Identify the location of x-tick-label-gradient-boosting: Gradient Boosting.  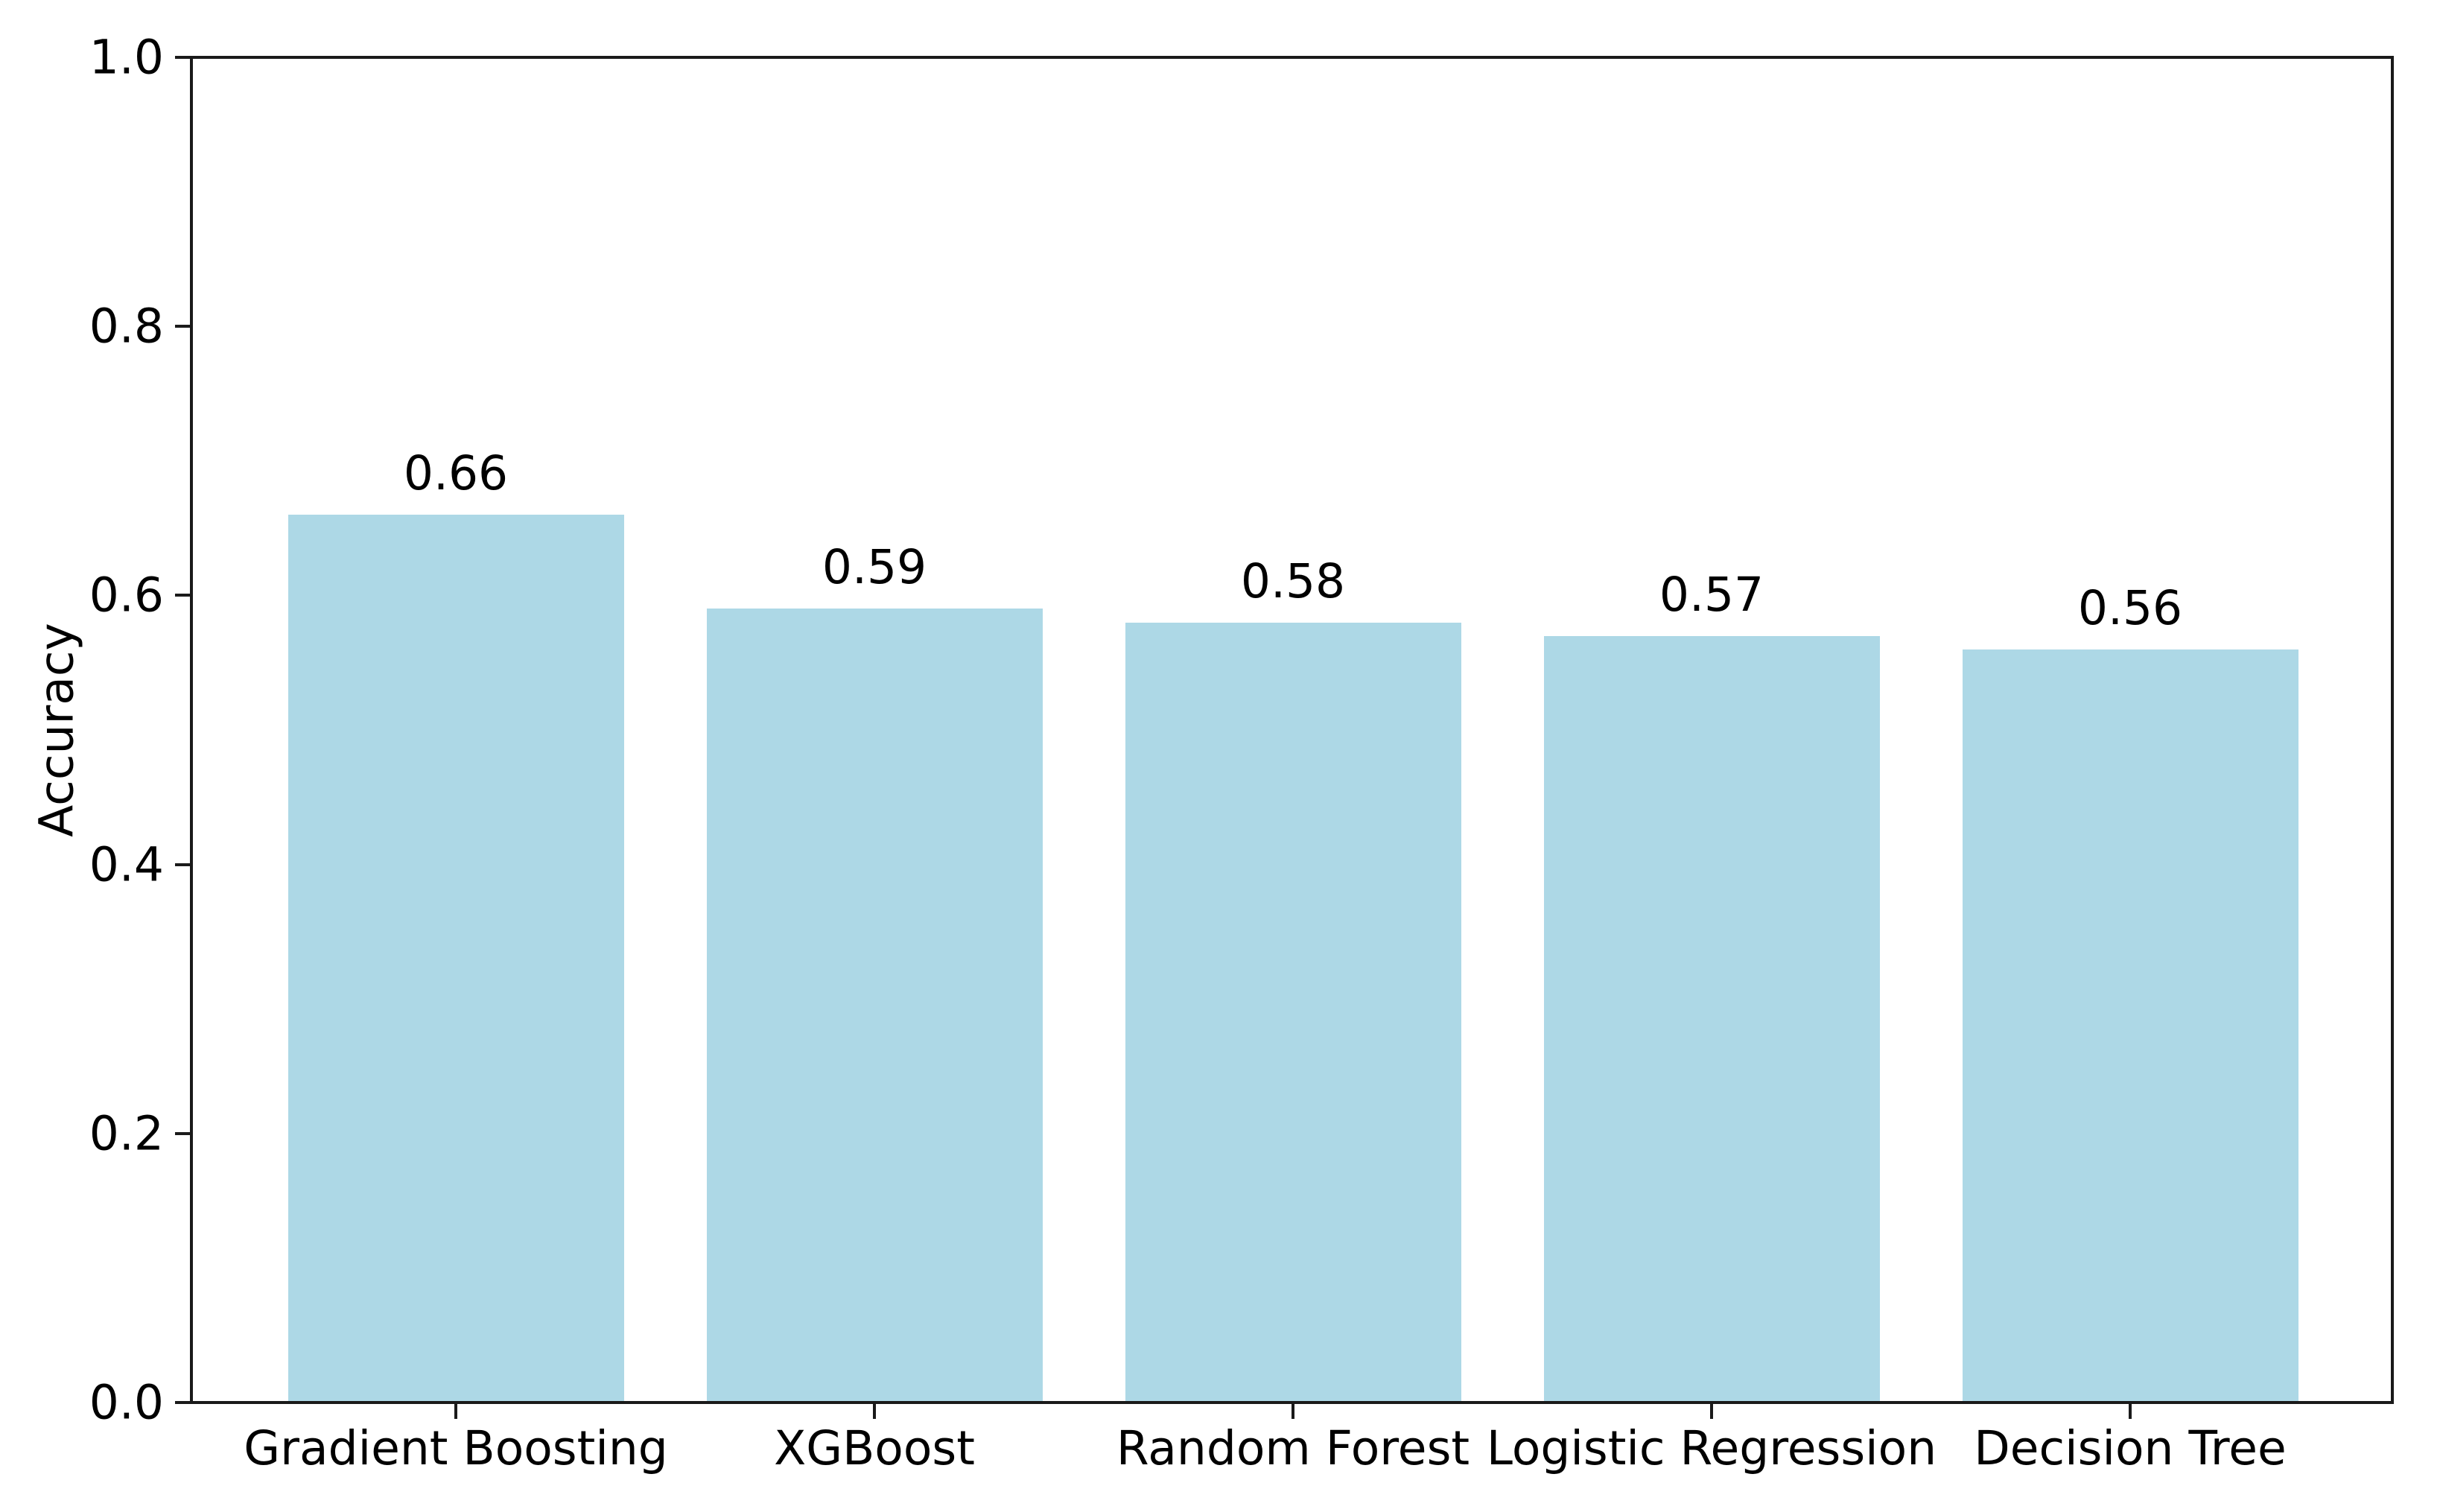
(456, 1448).